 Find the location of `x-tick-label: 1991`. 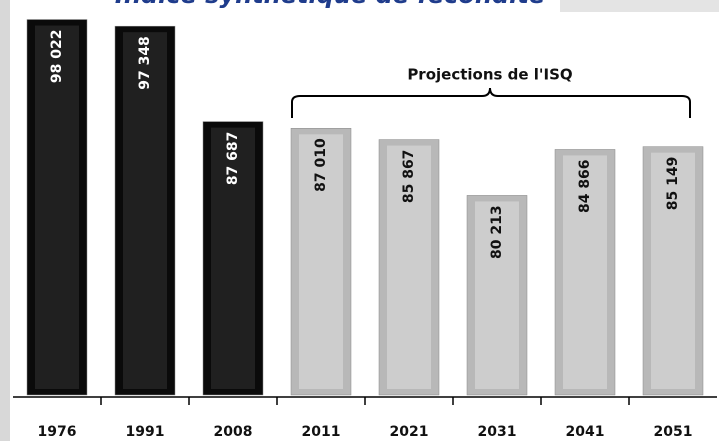

x-tick-label: 1991 is located at coordinates (145, 432).